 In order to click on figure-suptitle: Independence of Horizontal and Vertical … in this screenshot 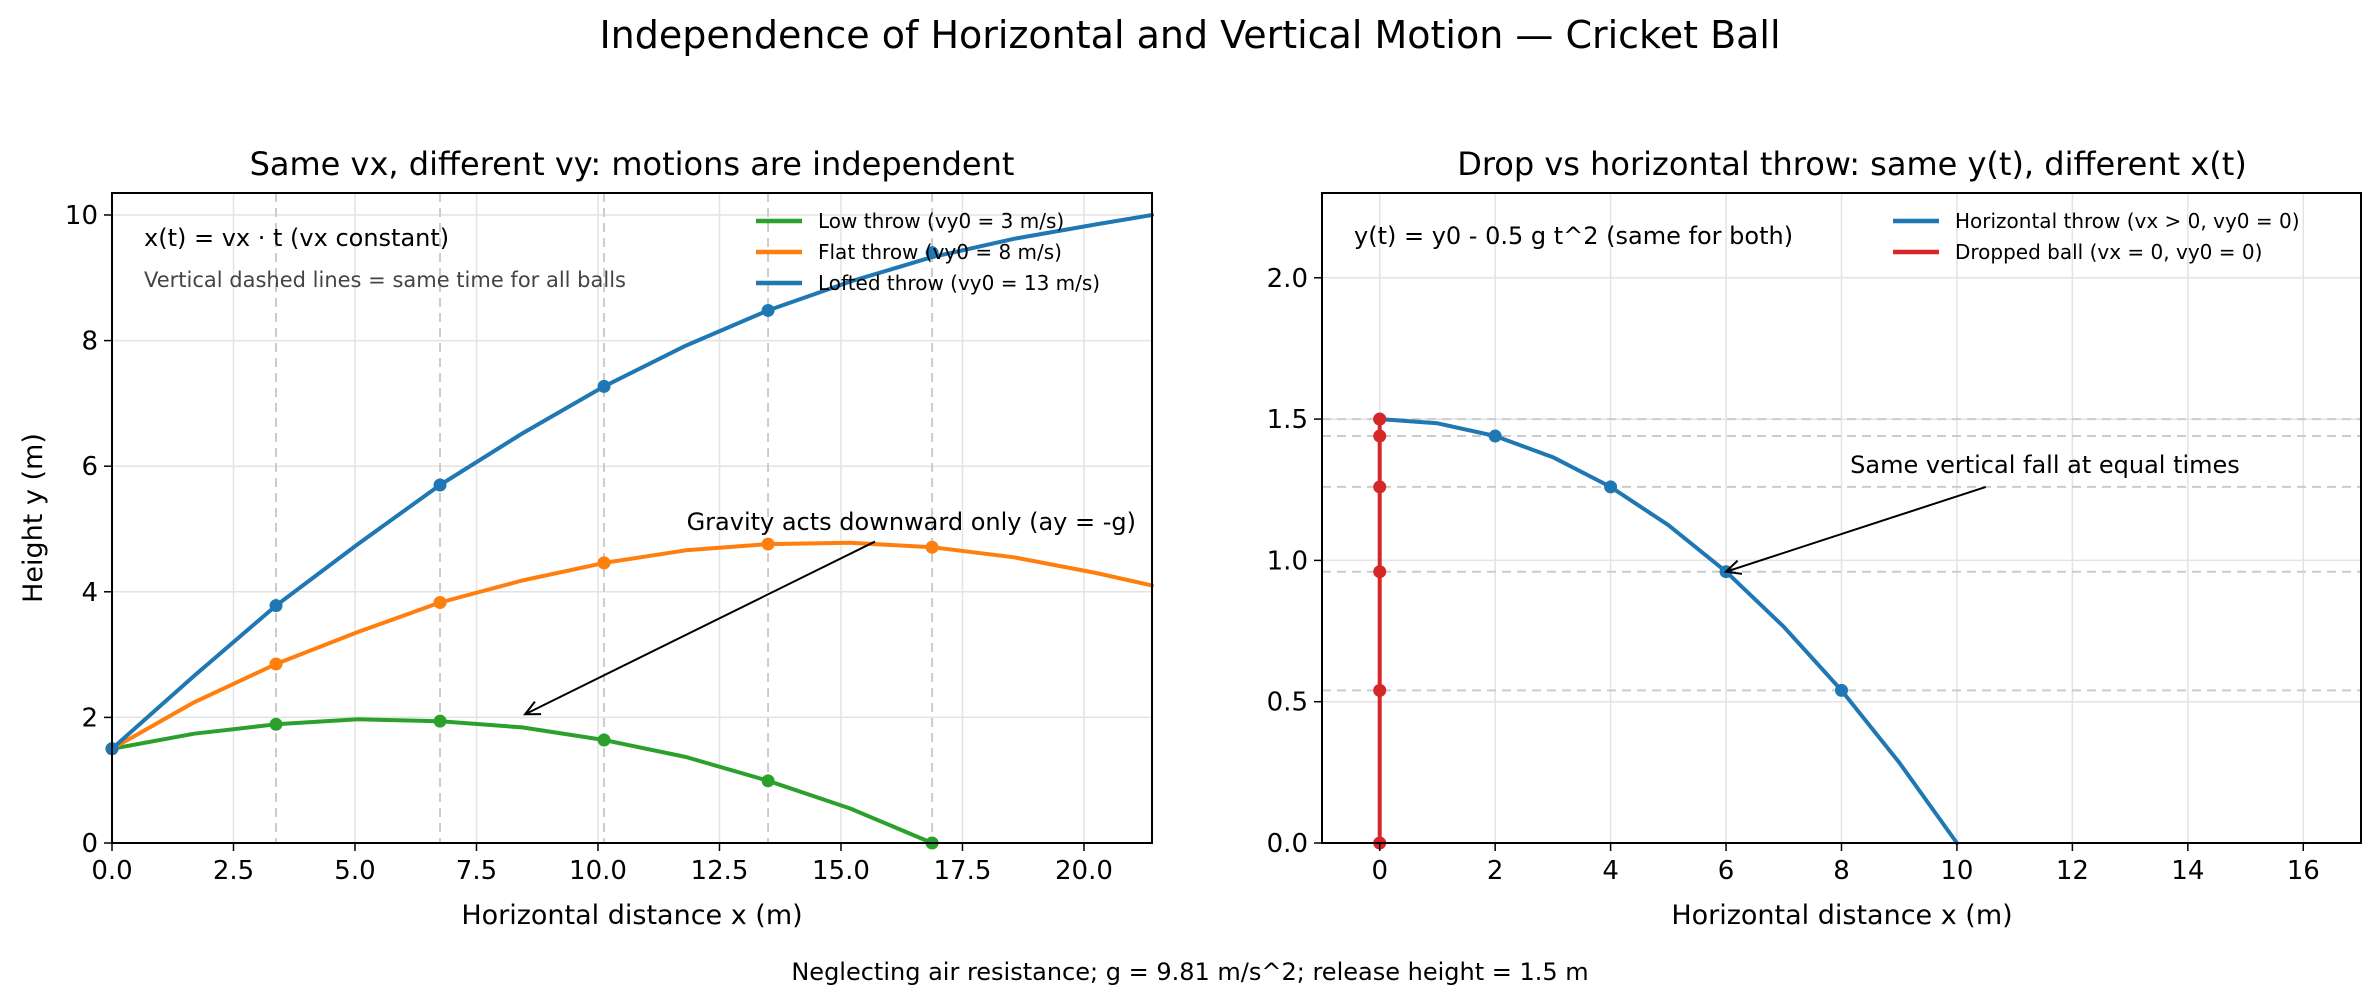, I will do `click(1189, 35)`.